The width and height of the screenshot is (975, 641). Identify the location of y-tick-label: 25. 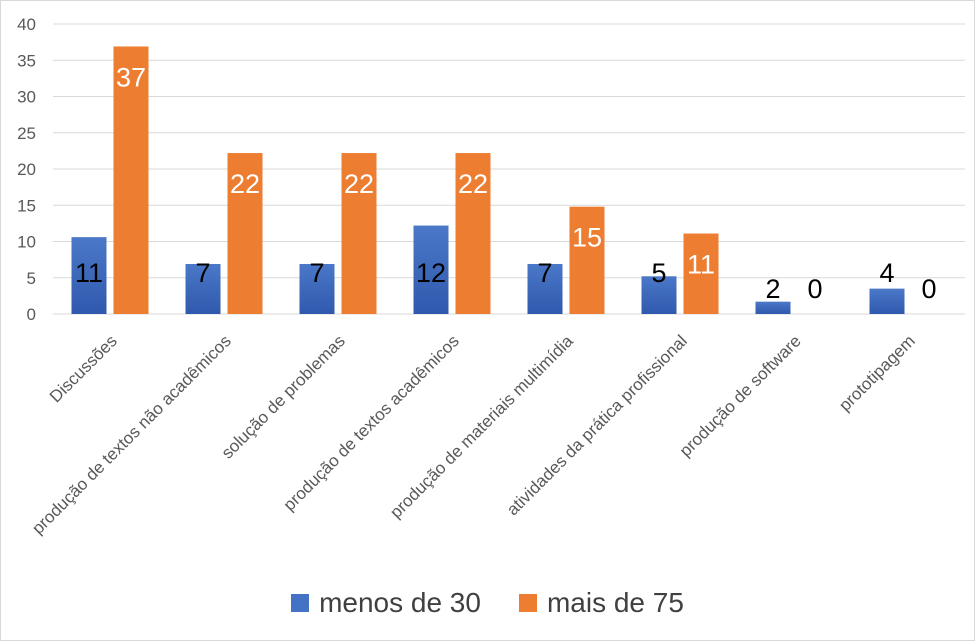
(26, 133).